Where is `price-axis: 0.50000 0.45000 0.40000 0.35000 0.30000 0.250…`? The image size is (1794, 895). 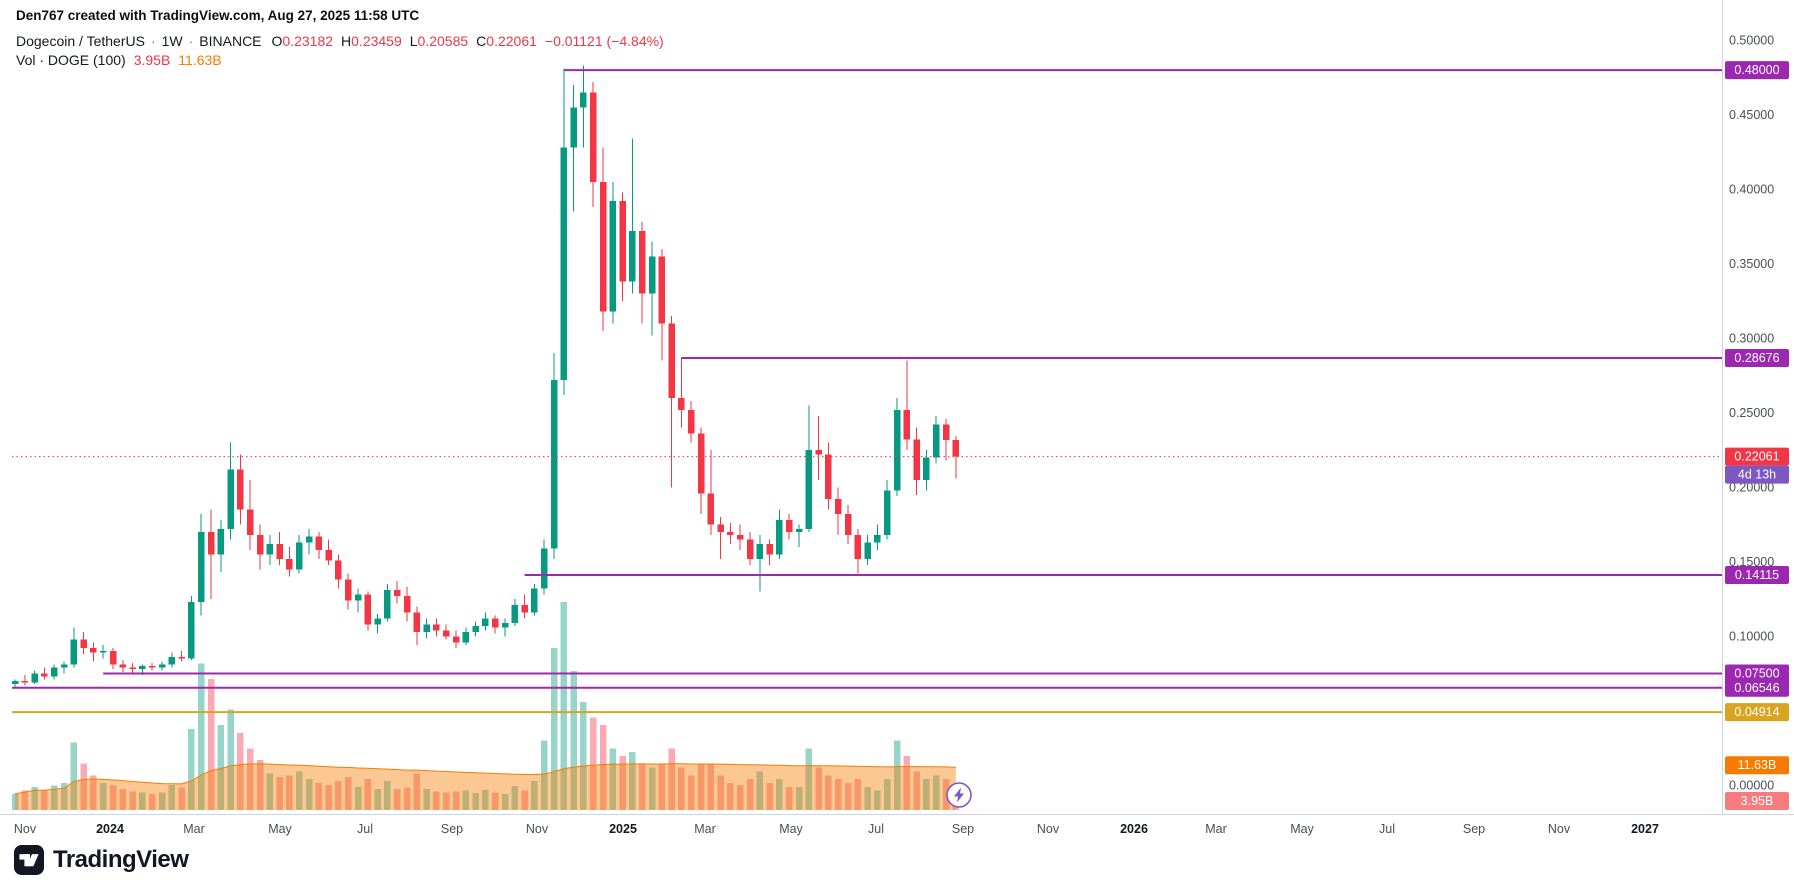
price-axis: 0.50000 0.45000 0.40000 0.35000 0.30000 0.250… is located at coordinates (1756, 407).